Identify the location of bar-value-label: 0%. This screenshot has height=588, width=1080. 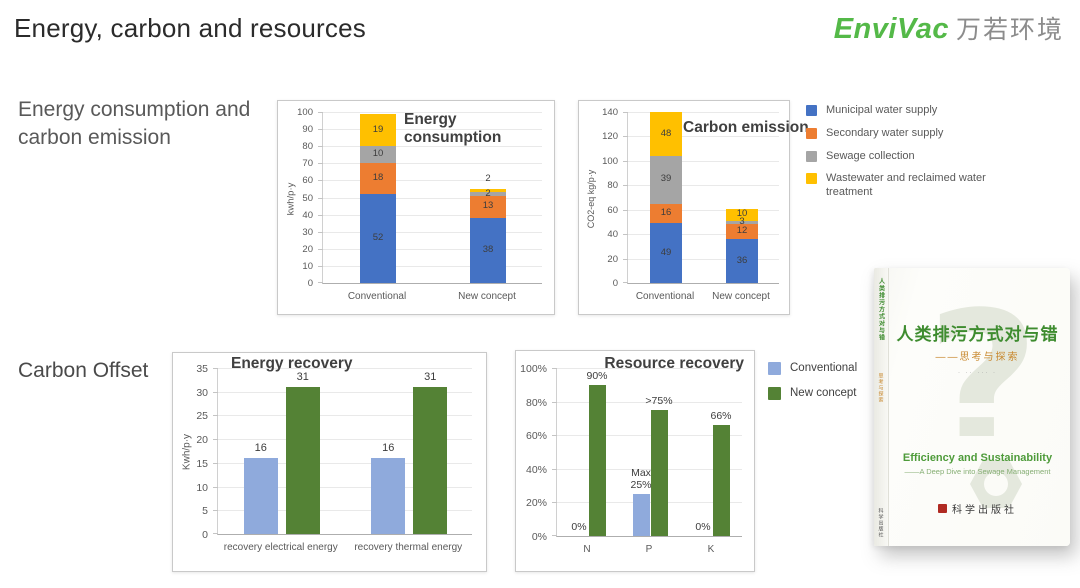
(703, 526).